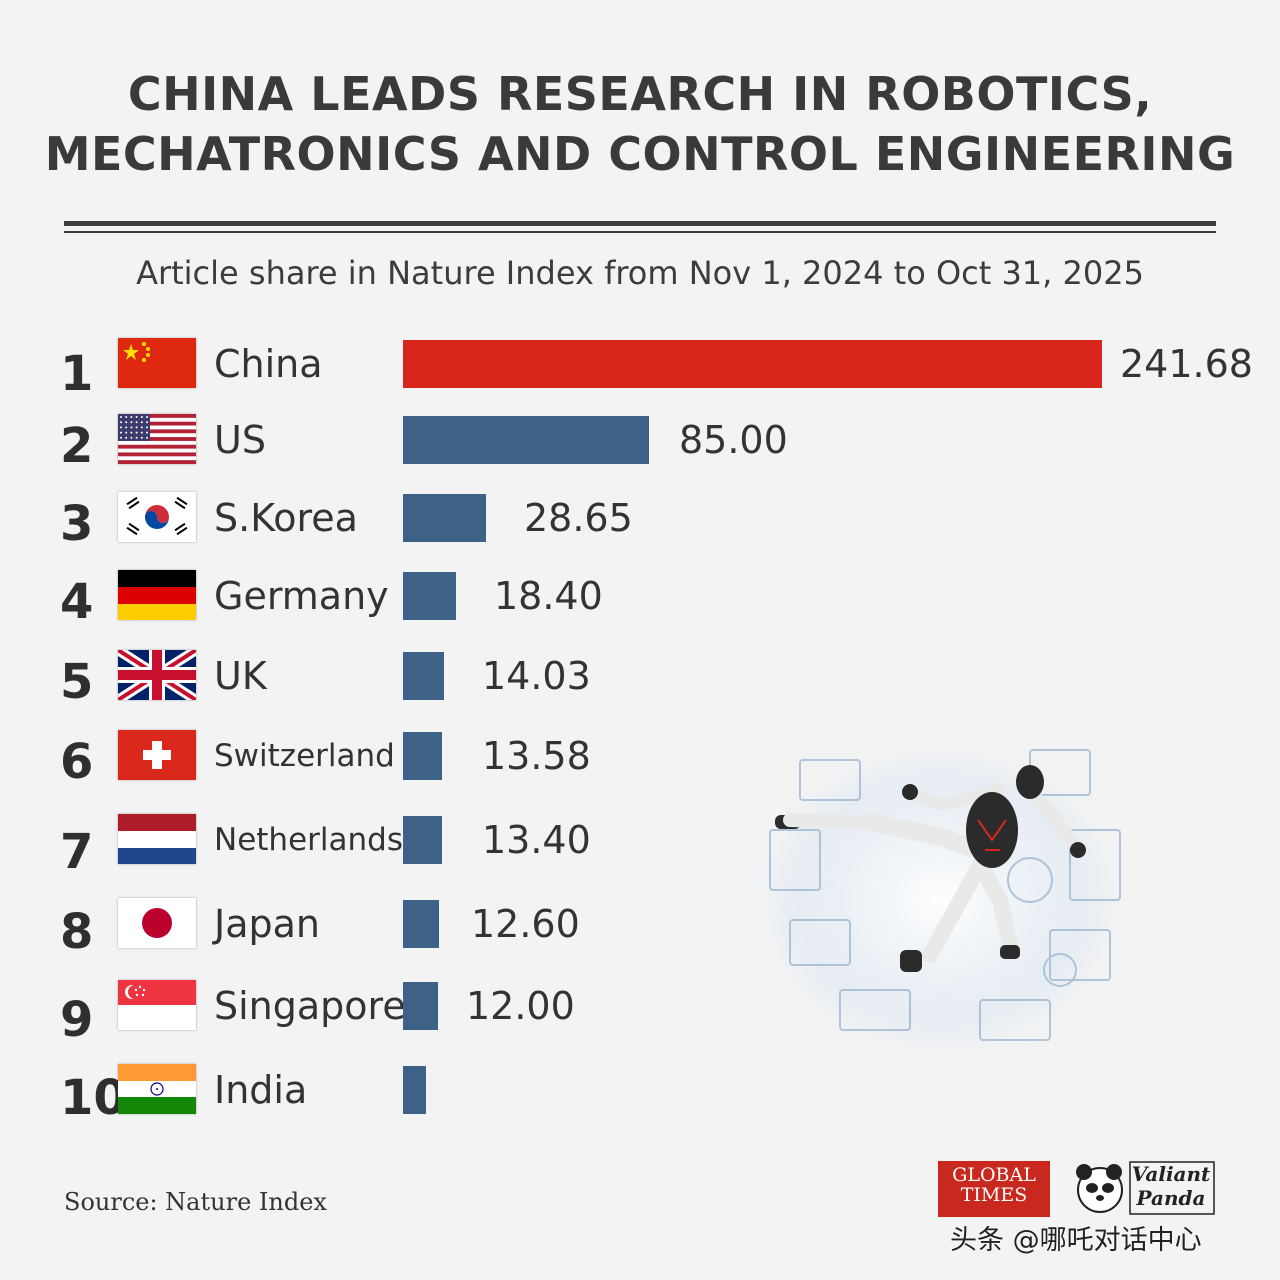 The width and height of the screenshot is (1280, 1280). I want to click on rank-label: 2, so click(77, 446).